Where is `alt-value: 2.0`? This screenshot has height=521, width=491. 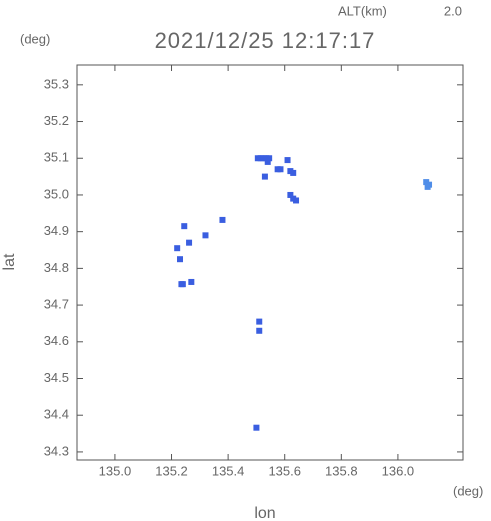
alt-value: 2.0 is located at coordinates (453, 10).